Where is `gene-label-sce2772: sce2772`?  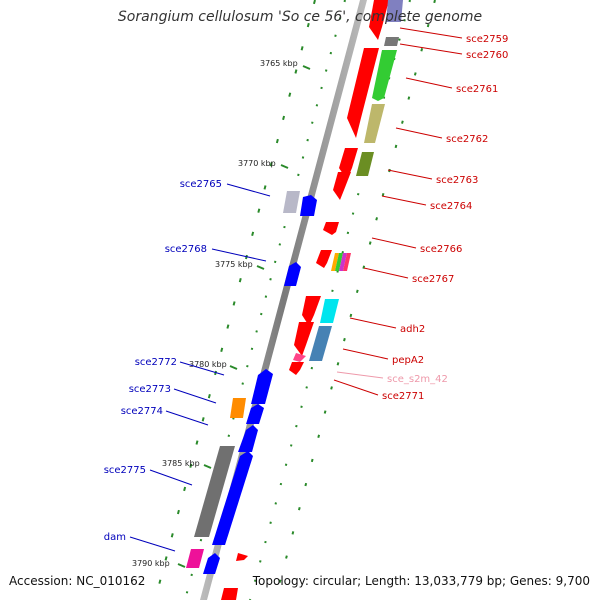
gene-label-sce2772: sce2772 is located at coordinates (156, 362).